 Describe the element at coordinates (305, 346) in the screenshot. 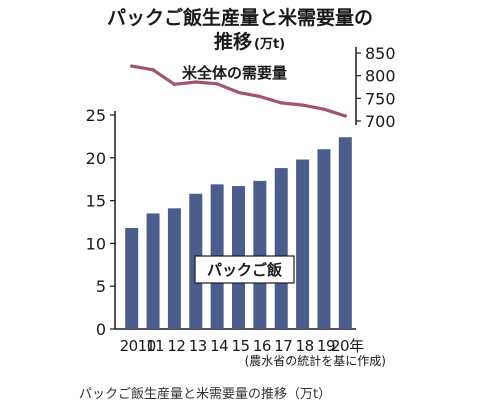

I see `x-tick-label: 18` at that location.